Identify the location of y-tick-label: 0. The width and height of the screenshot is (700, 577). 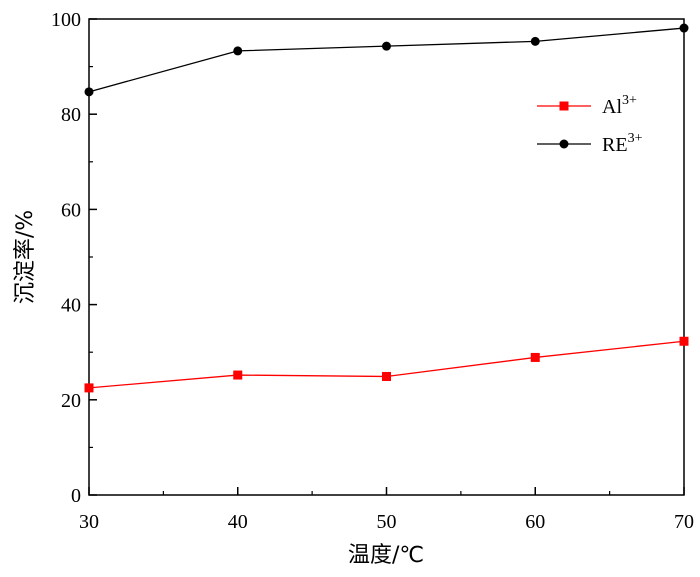
(76, 496).